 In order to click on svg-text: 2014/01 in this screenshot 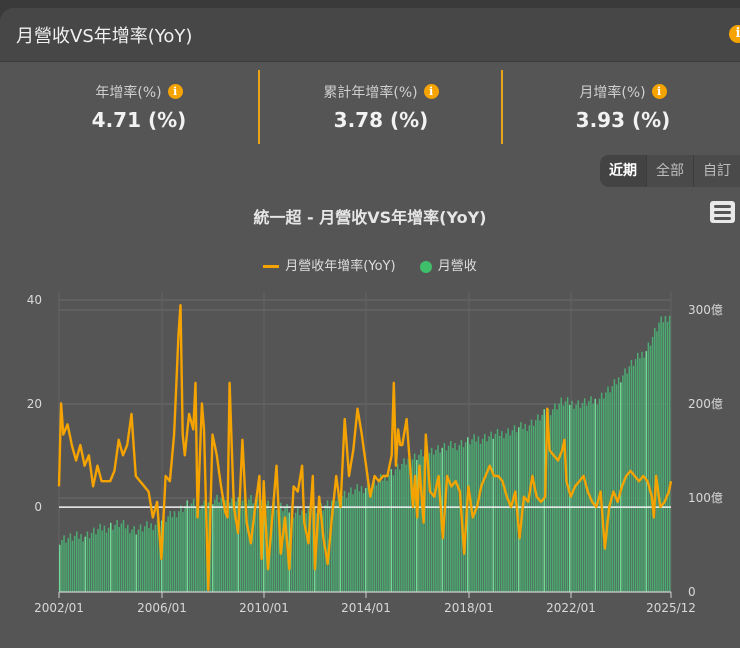, I will do `click(366, 608)`.